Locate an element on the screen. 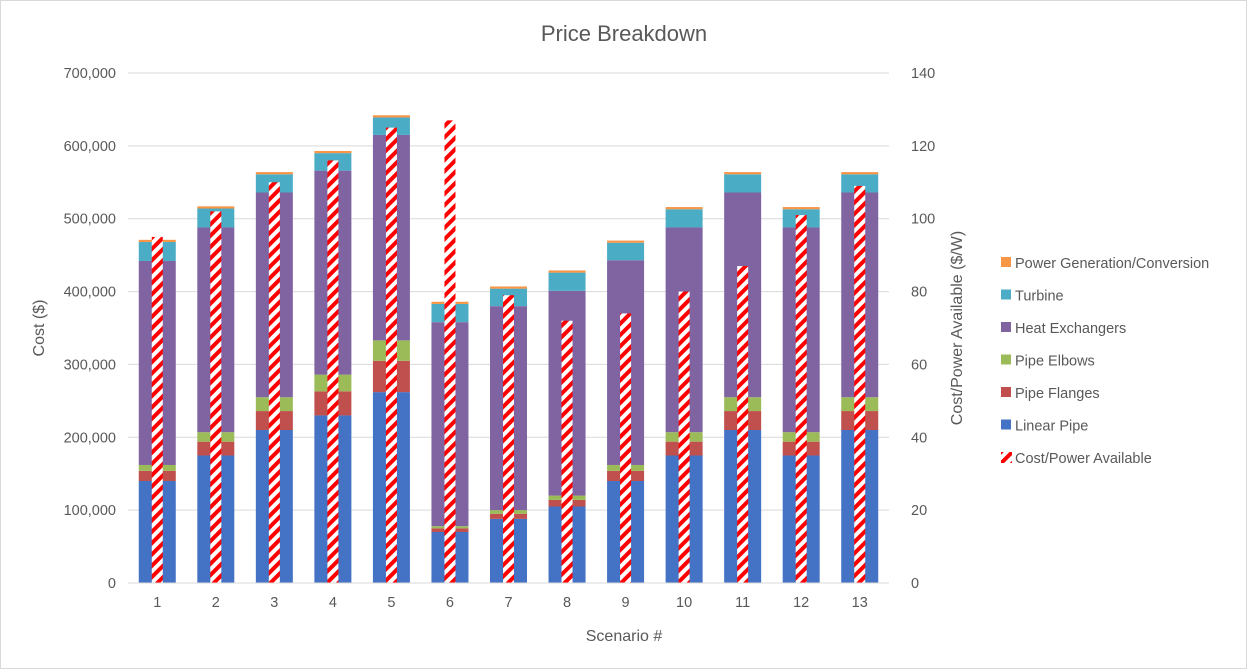  y-tick-label: 700,000 is located at coordinates (90, 74).